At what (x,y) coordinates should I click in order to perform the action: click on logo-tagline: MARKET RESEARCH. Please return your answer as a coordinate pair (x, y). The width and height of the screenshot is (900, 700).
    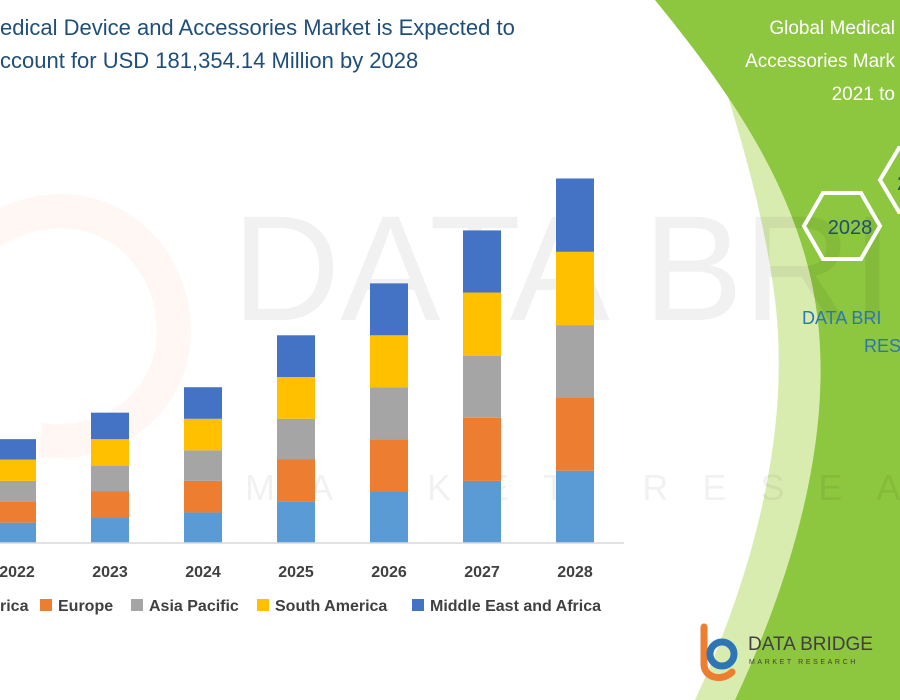
    Looking at the image, I should click on (803, 662).